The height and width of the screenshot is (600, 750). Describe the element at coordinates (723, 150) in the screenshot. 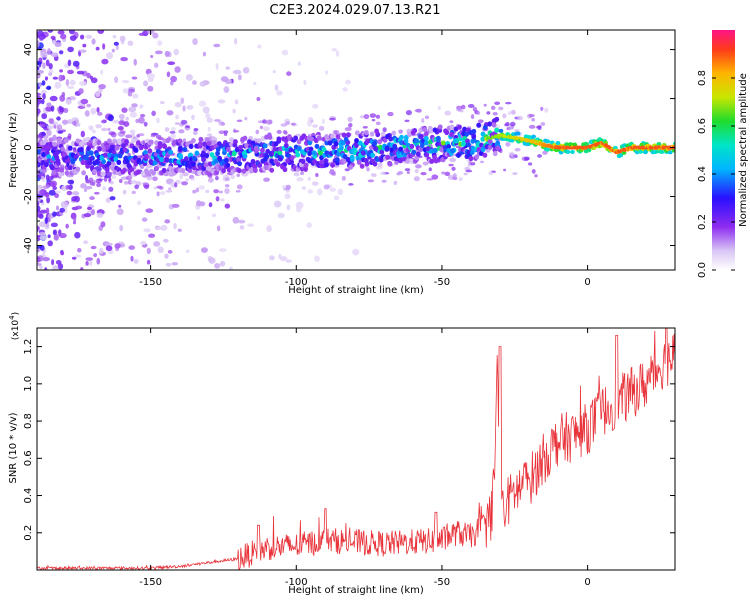

I see `colorbar` at that location.